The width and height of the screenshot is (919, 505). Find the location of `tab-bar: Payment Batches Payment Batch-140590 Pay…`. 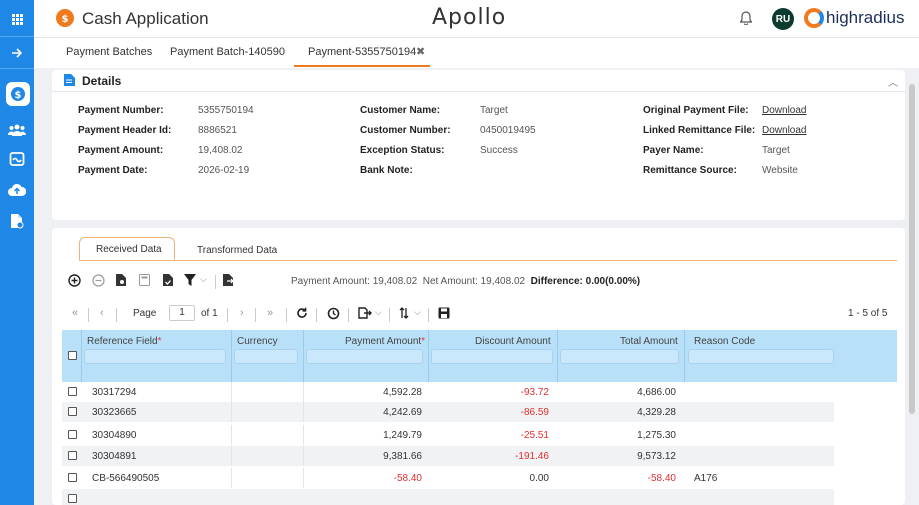

tab-bar: Payment Batches Payment Batch-140590 Pay… is located at coordinates (476, 53).